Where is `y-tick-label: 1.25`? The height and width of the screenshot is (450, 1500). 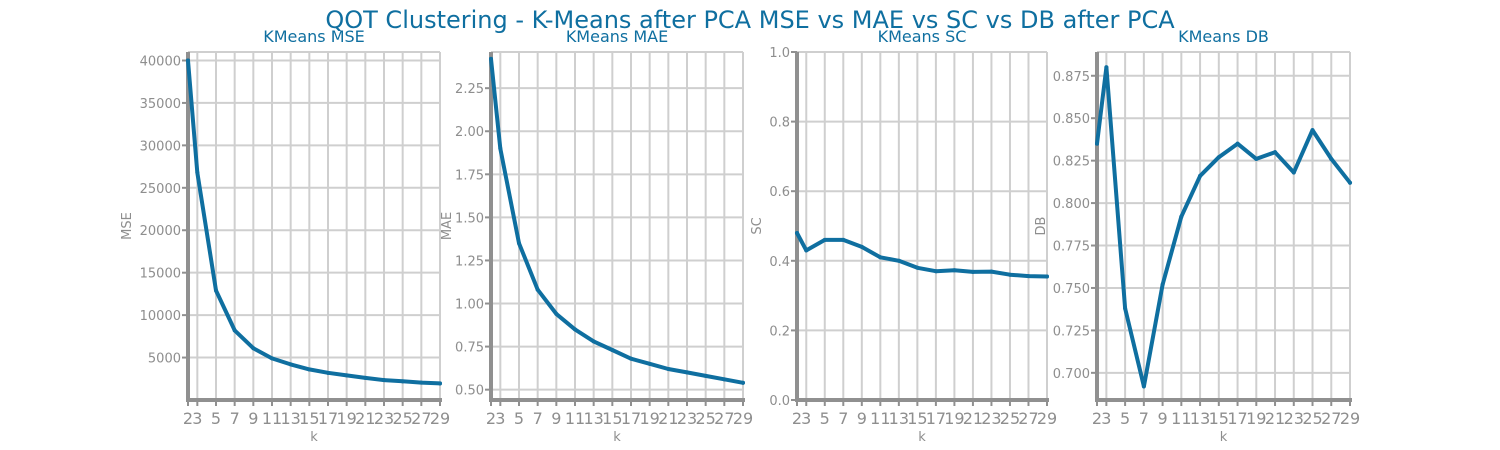 y-tick-label: 1.25 is located at coordinates (469, 261).